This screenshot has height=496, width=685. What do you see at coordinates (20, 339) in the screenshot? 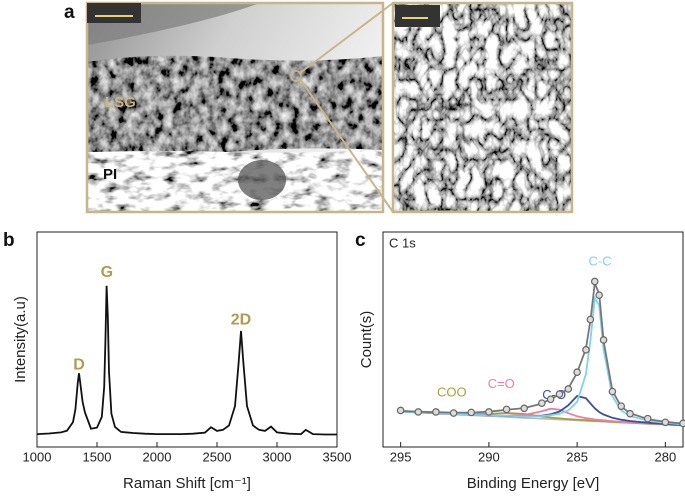
I see `y-axis-label: Intensity(a.u)` at bounding box center [20, 339].